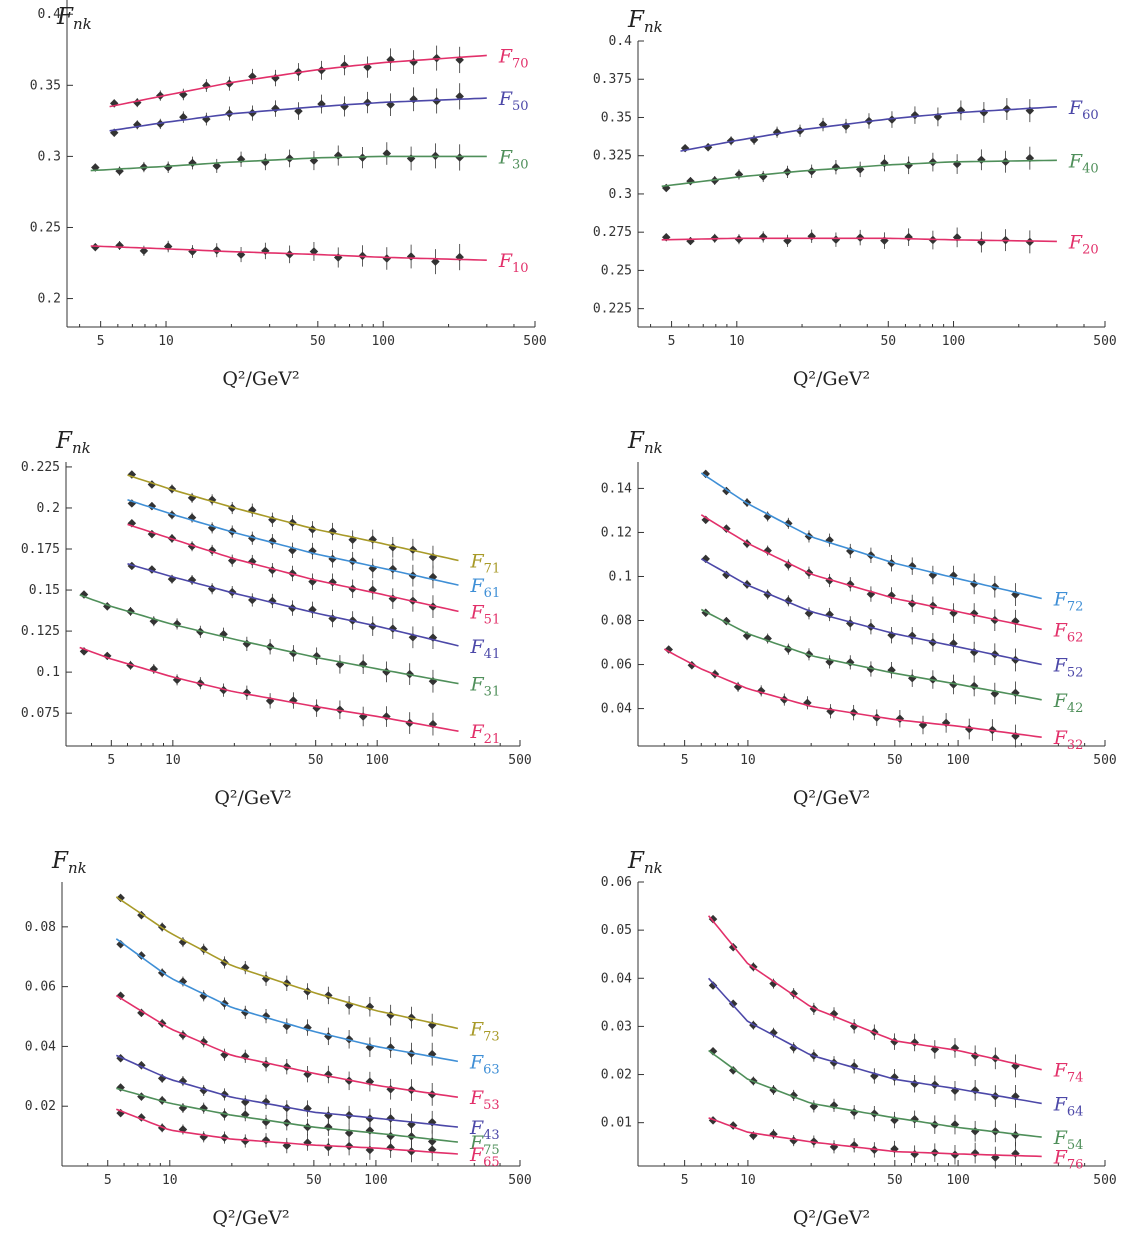  What do you see at coordinates (484, 1130) in the screenshot?
I see `series-label-F43: F43` at bounding box center [484, 1130].